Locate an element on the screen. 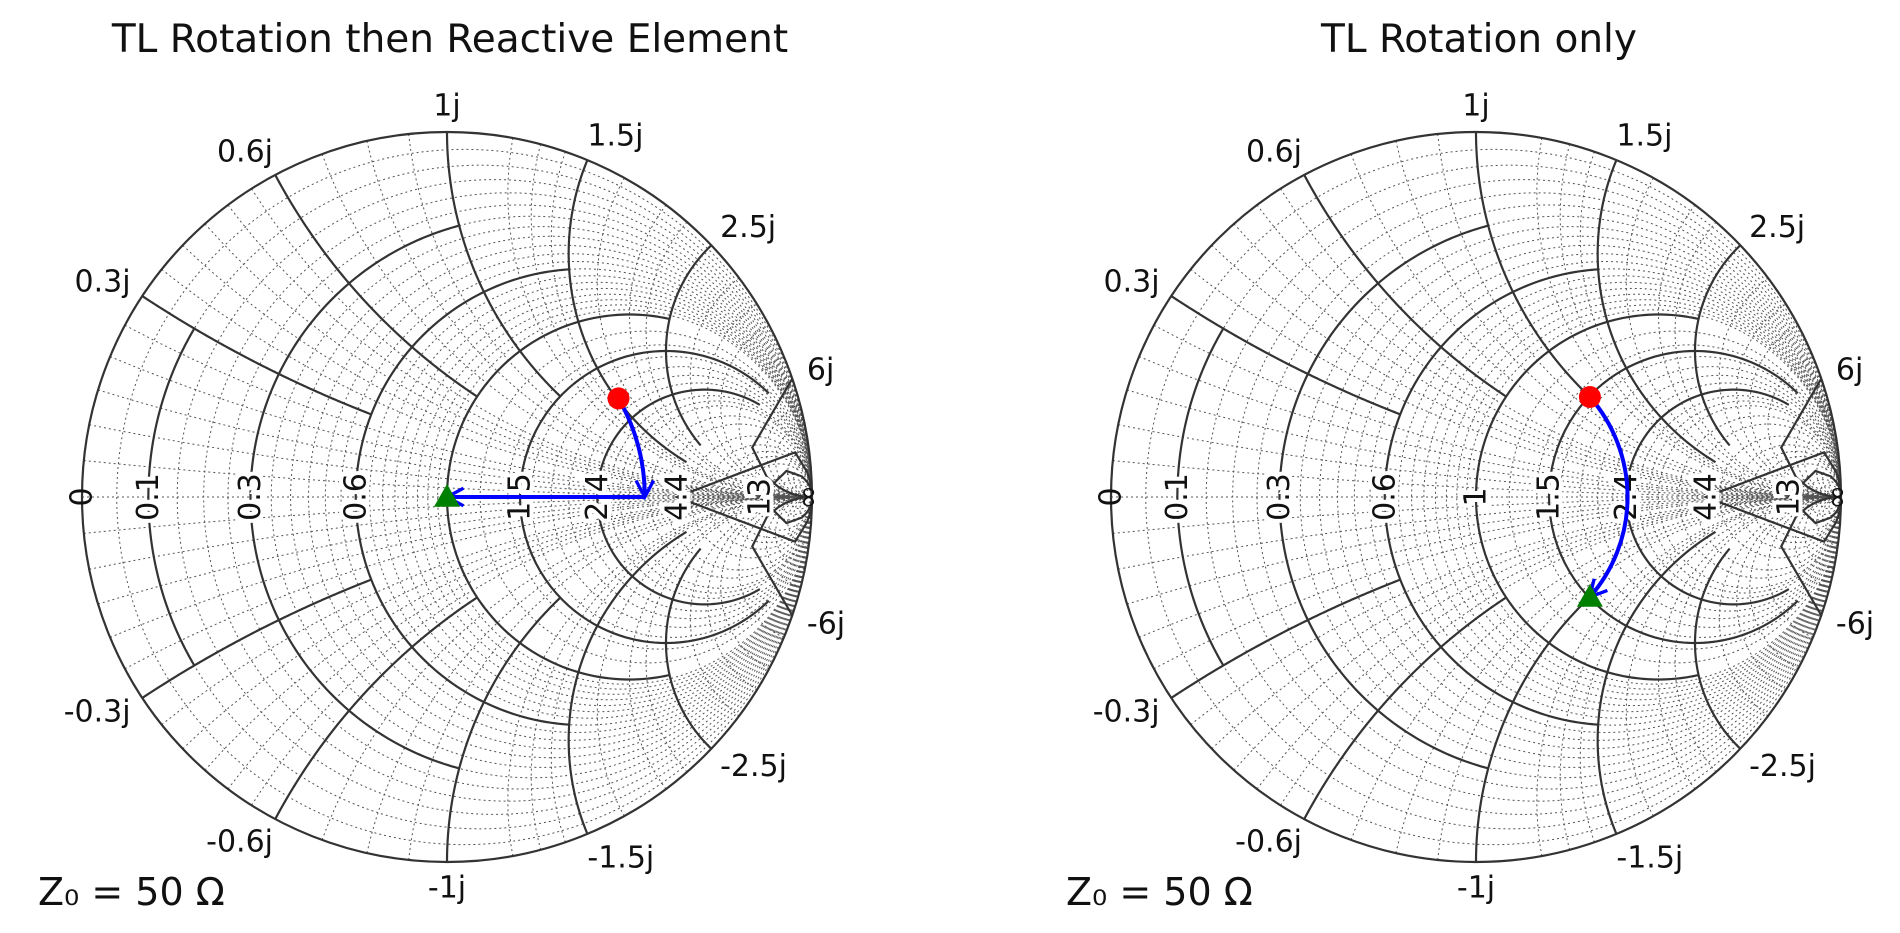  resistance-label: 13 is located at coordinates (759, 497).